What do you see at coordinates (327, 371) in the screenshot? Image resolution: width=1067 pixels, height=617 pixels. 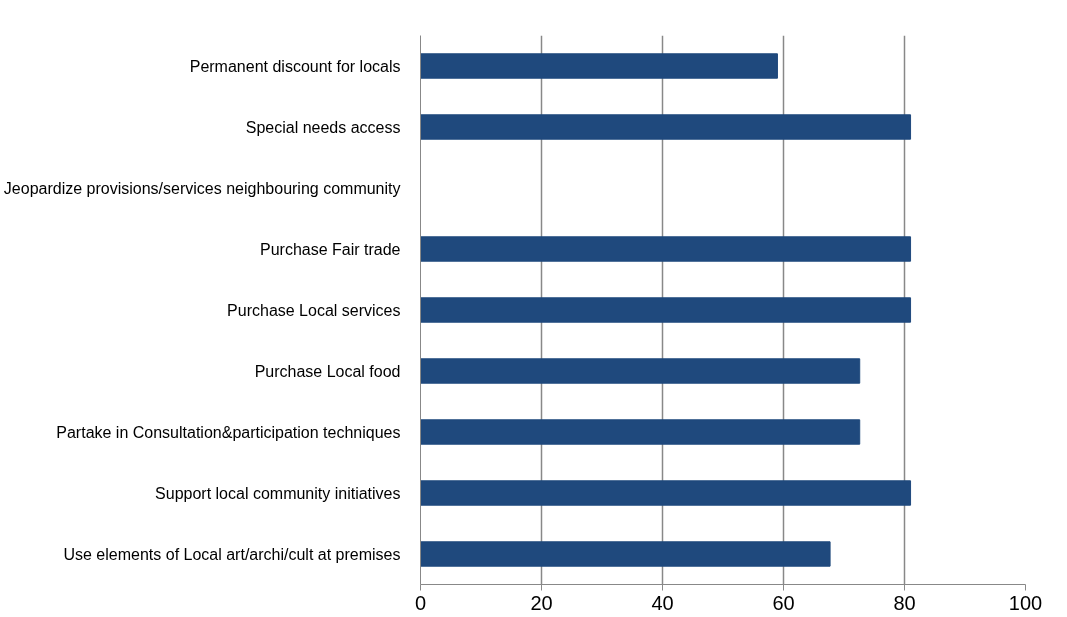 I see `y-tick-label: Purchase Local food` at bounding box center [327, 371].